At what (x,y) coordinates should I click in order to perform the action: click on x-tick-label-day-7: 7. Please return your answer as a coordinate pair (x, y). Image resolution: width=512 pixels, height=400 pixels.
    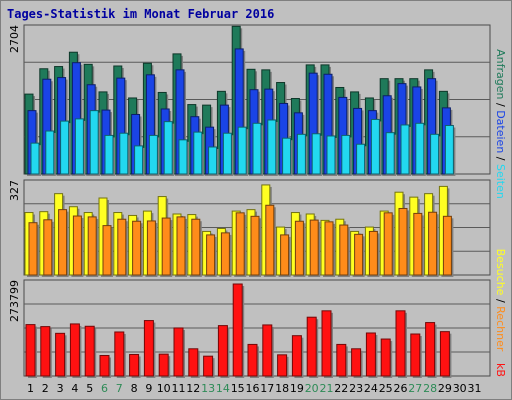
    Looking at the image, I should click on (119, 388).